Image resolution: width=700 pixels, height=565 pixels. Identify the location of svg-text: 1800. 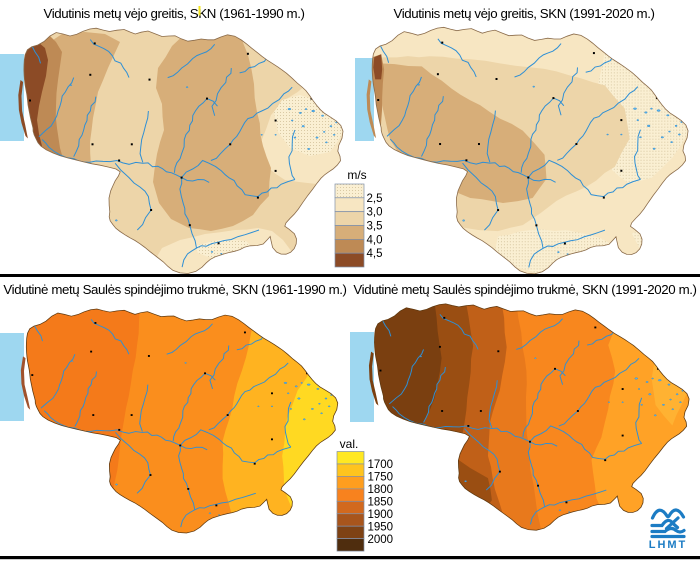
(381, 490).